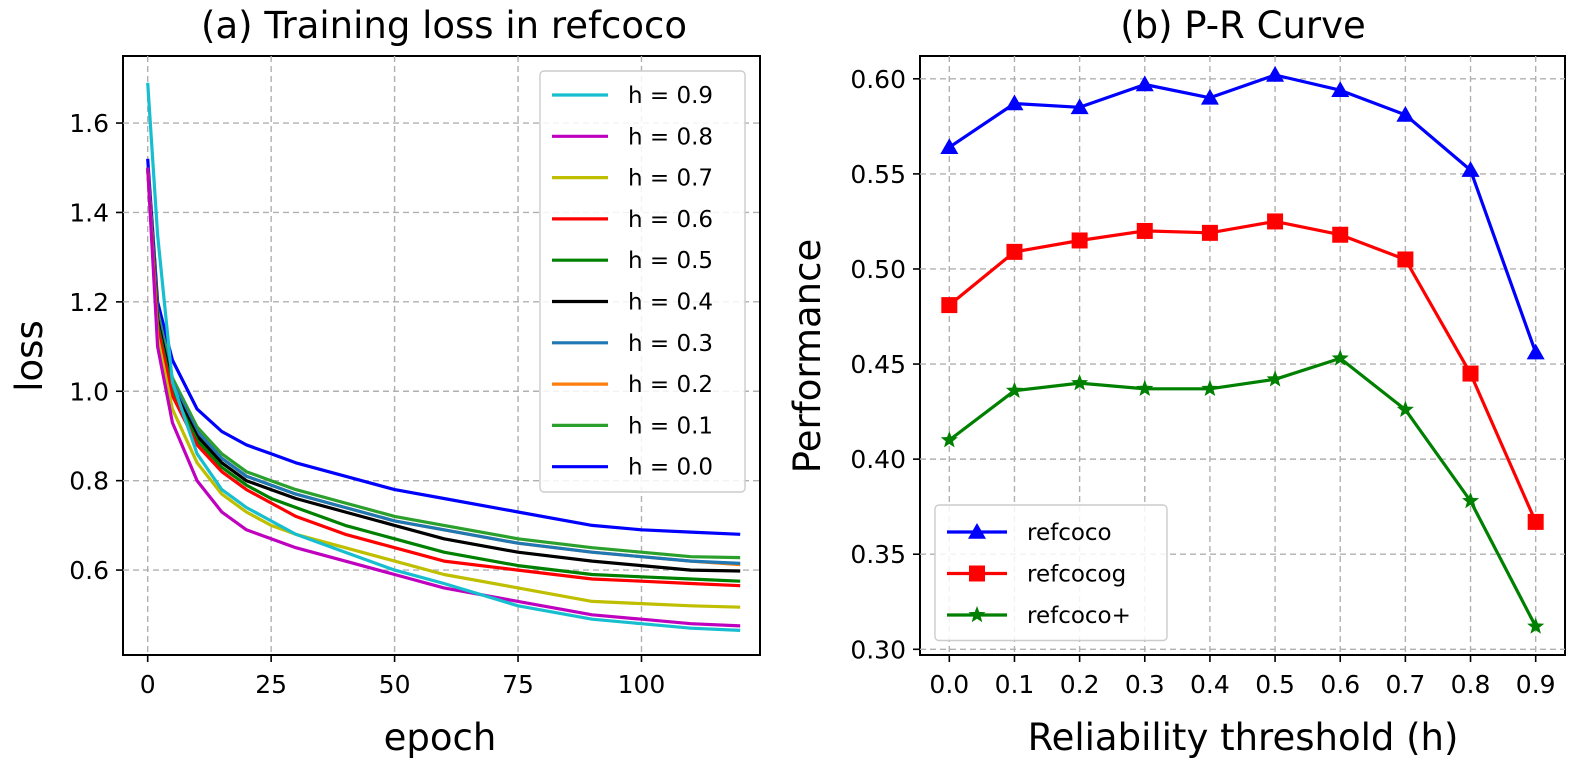  What do you see at coordinates (1210, 684) in the screenshot?
I see `chart-b-x-tick-label: 0.4` at bounding box center [1210, 684].